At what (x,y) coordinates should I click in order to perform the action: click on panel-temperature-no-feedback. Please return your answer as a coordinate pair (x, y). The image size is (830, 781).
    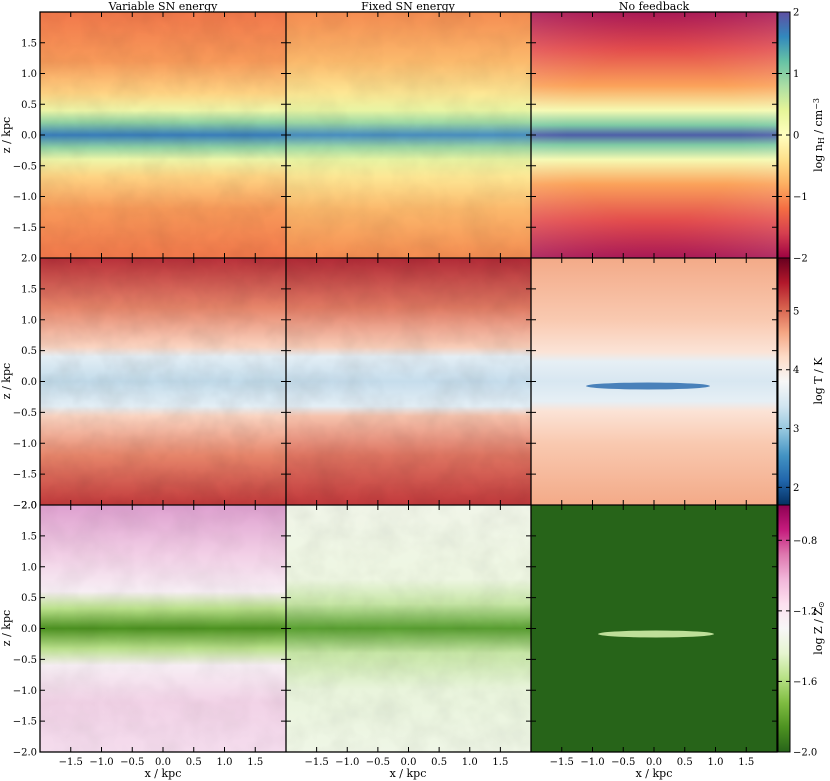
    Looking at the image, I should click on (654, 381).